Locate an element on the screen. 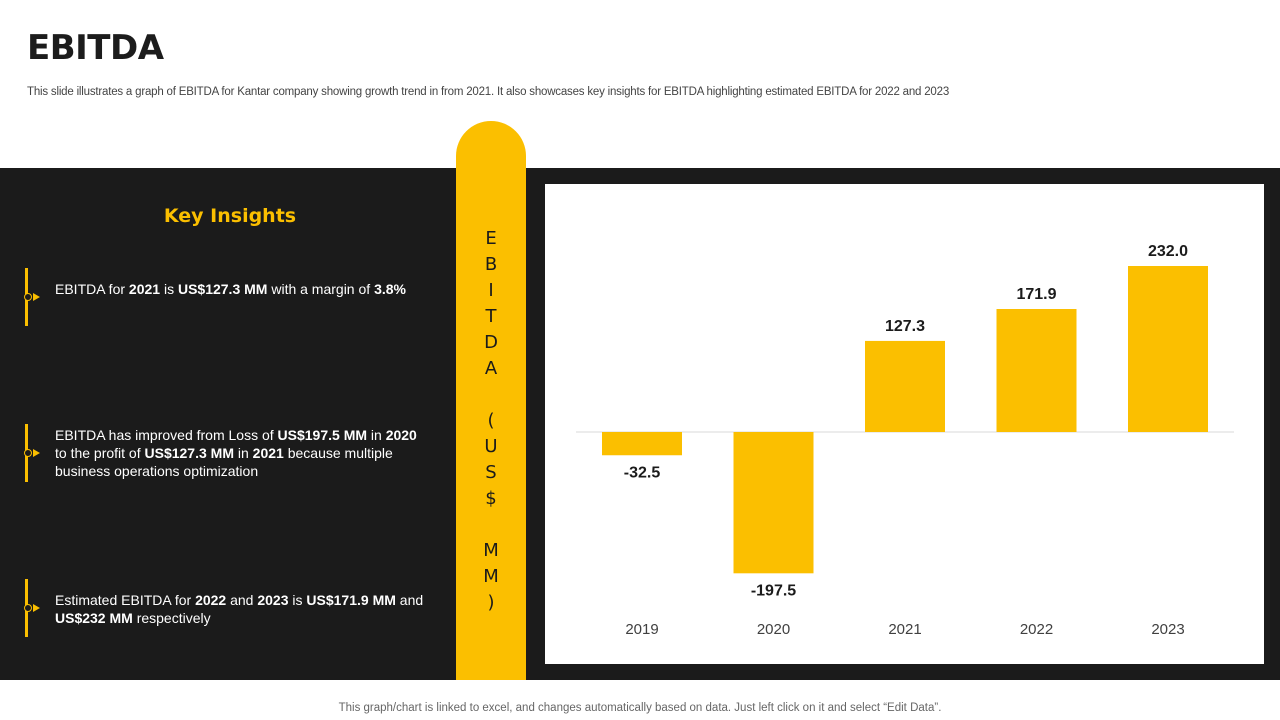  insight-highlight: US$232 MM is located at coordinates (94, 618).